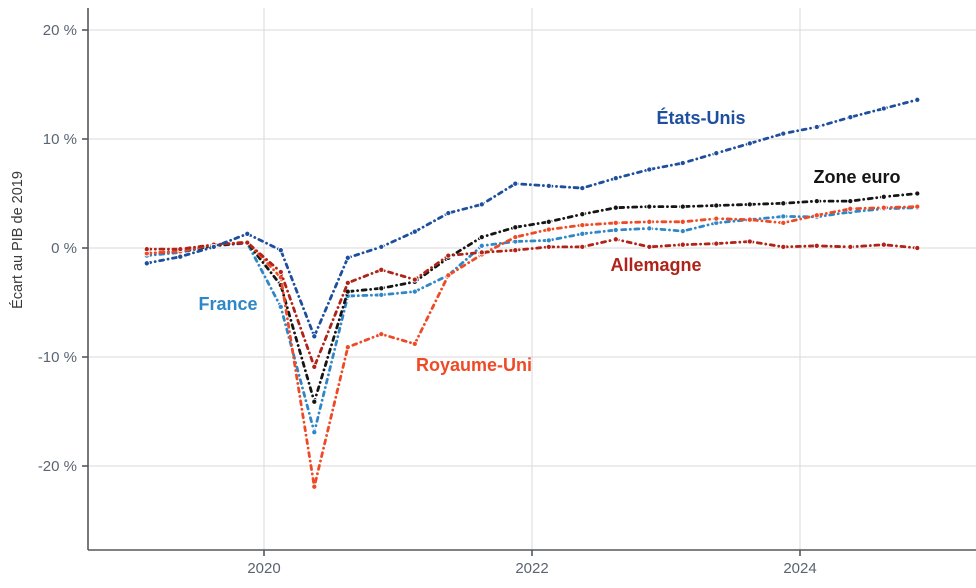  What do you see at coordinates (227, 304) in the screenshot?
I see `series-label-france: France` at bounding box center [227, 304].